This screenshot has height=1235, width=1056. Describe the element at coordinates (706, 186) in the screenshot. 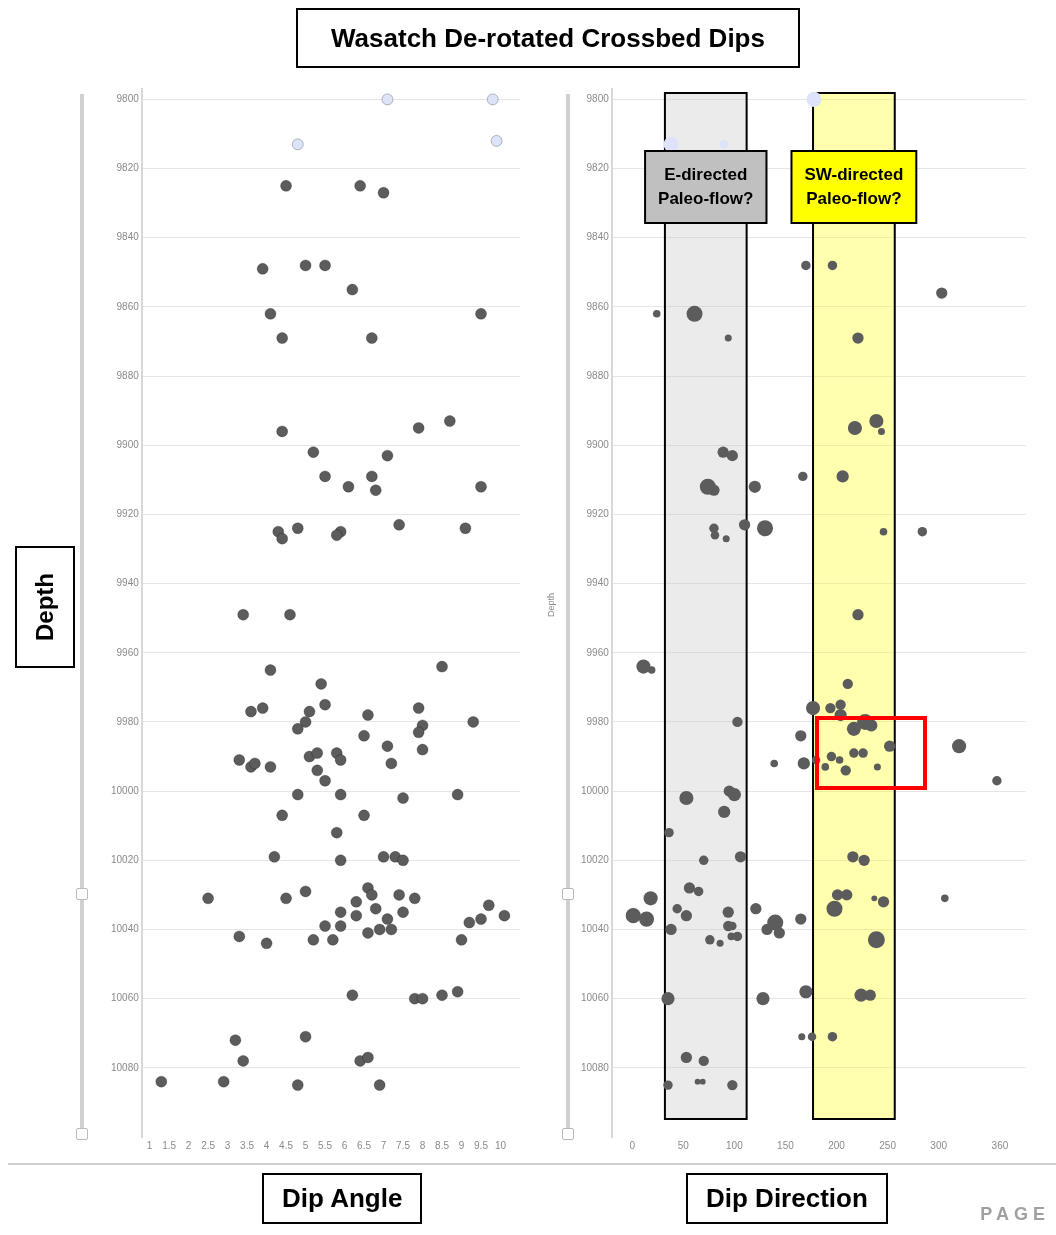

I see `band-label: E-directed Paleo-flow?` at that location.